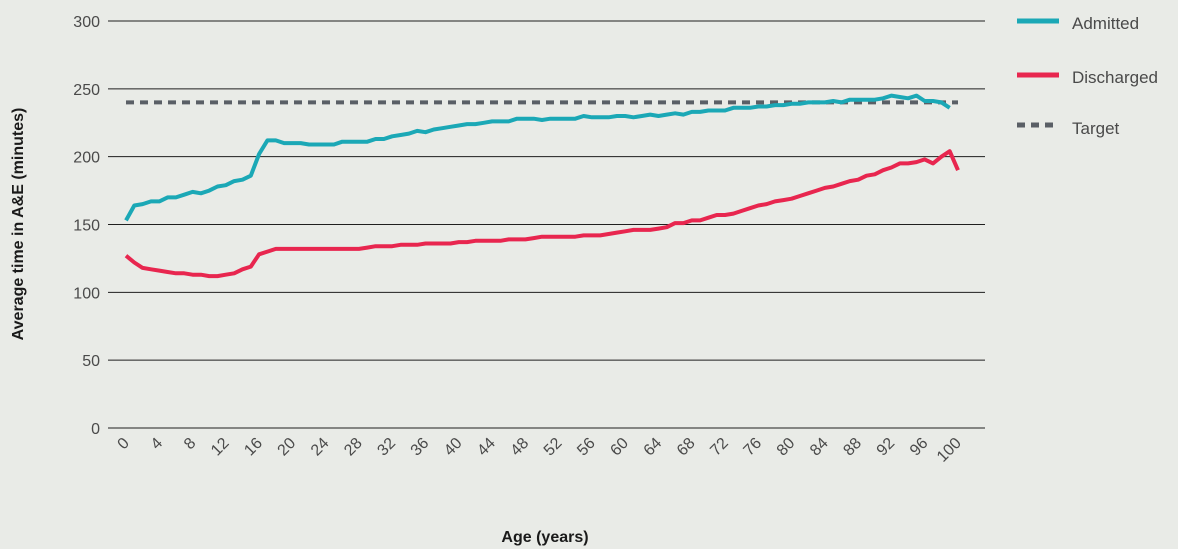 The width and height of the screenshot is (1178, 549). Describe the element at coordinates (190, 444) in the screenshot. I see `x-tick-label: 8` at that location.